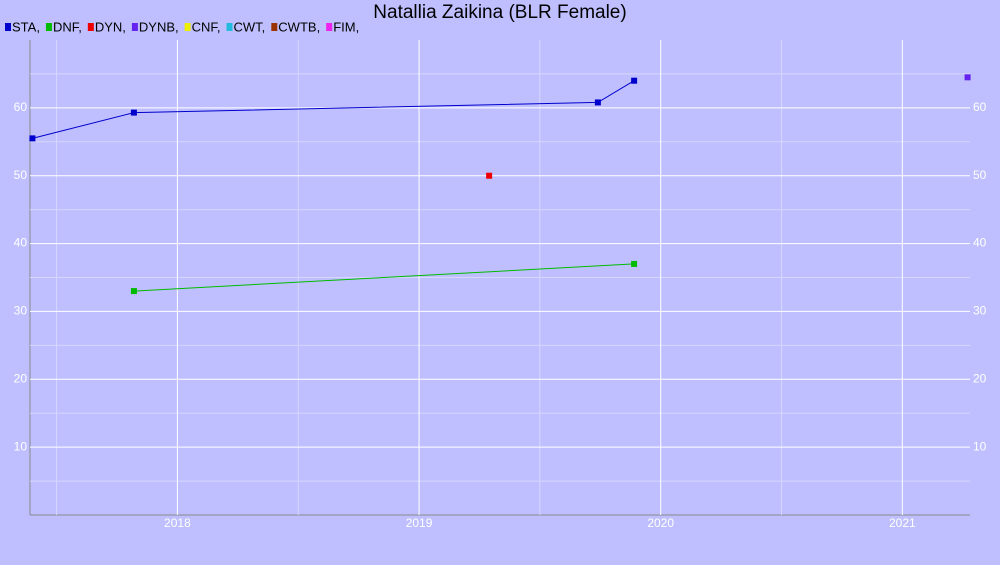 The image size is (1000, 565). I want to click on y-tick-label: 10, so click(21, 446).